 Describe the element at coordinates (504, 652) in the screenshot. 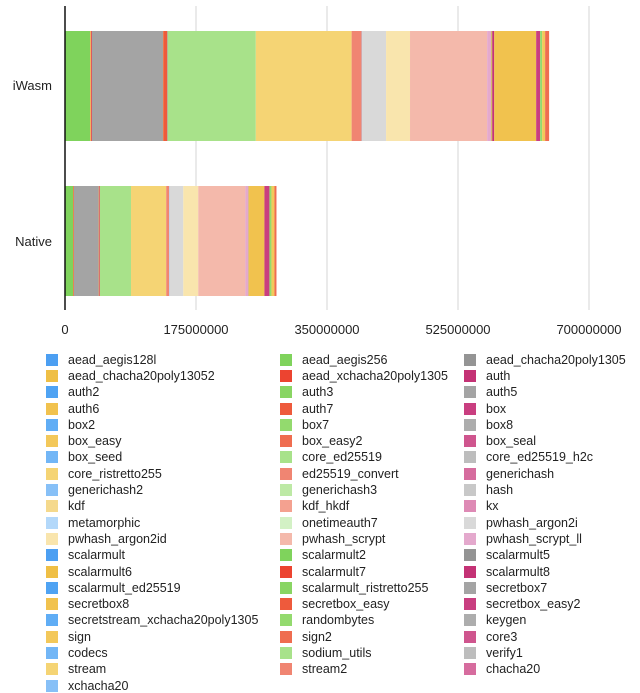

I see `legend-label: verify1` at that location.